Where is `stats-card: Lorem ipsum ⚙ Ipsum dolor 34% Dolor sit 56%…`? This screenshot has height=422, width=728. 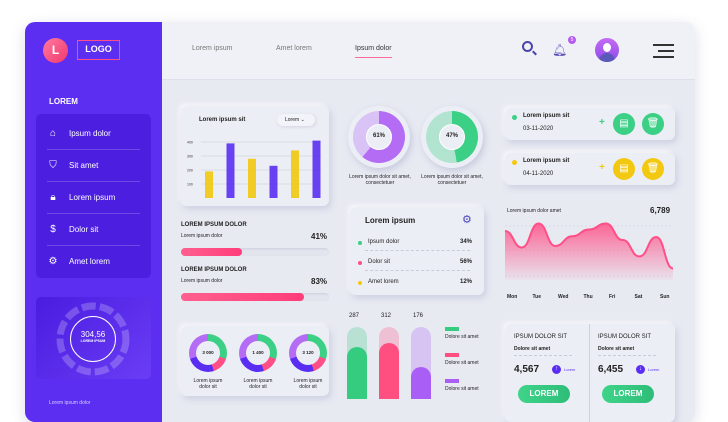
stats-card: Lorem ipsum ⚙ Ipsum dolor 34% Dolor sit 56%… is located at coordinates (417, 251).